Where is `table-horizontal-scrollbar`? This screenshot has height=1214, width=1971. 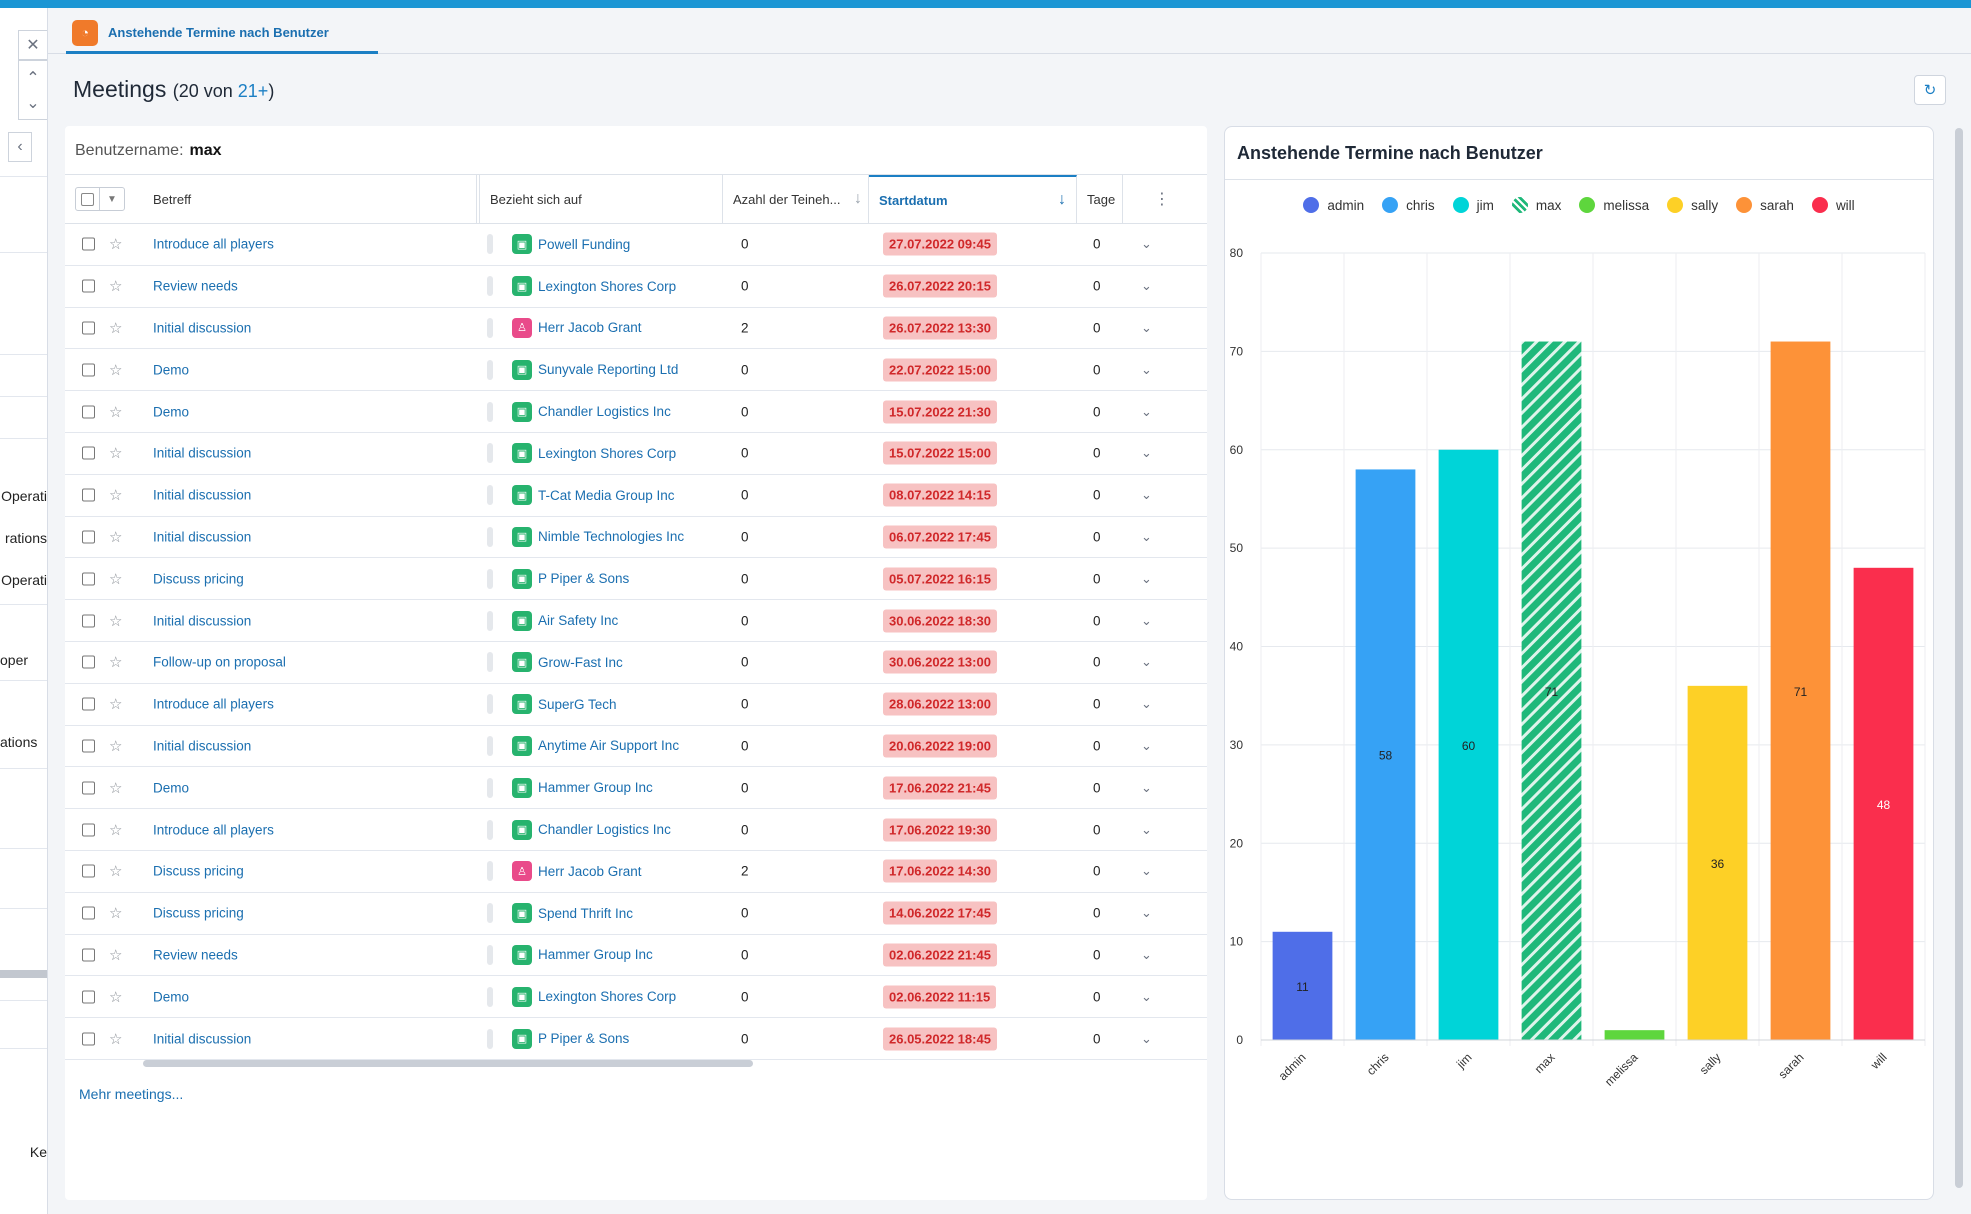 table-horizontal-scrollbar is located at coordinates (448, 1063).